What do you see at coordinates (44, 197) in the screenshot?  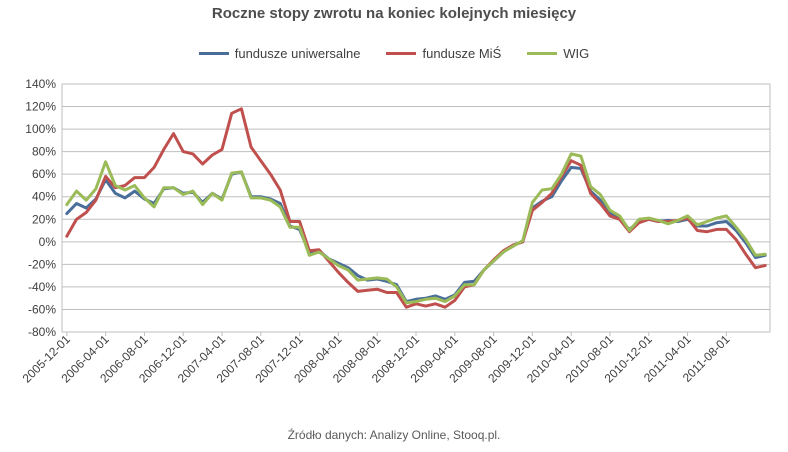 I see `y-tick-label-5: 40%` at bounding box center [44, 197].